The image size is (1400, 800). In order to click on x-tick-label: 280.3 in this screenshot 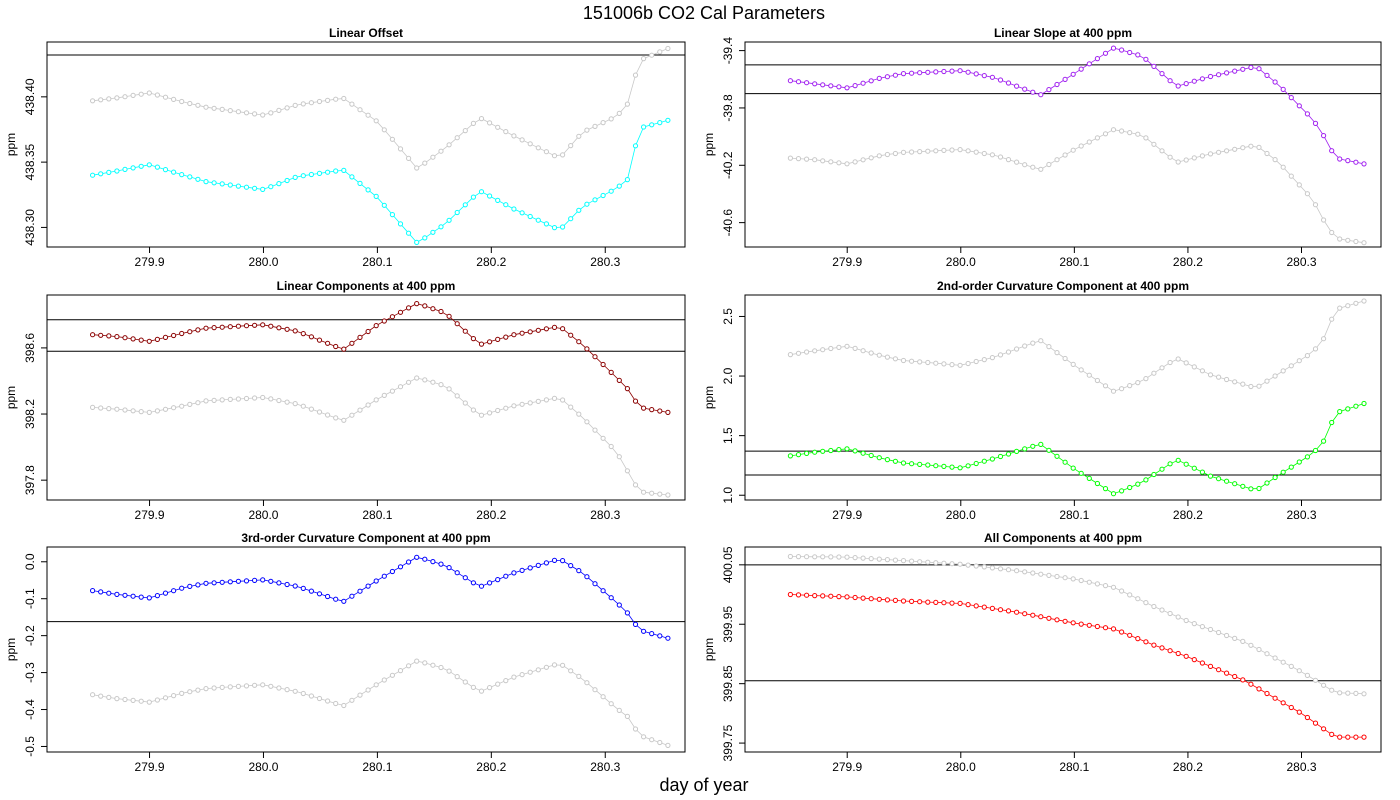, I will do `click(1301, 515)`.